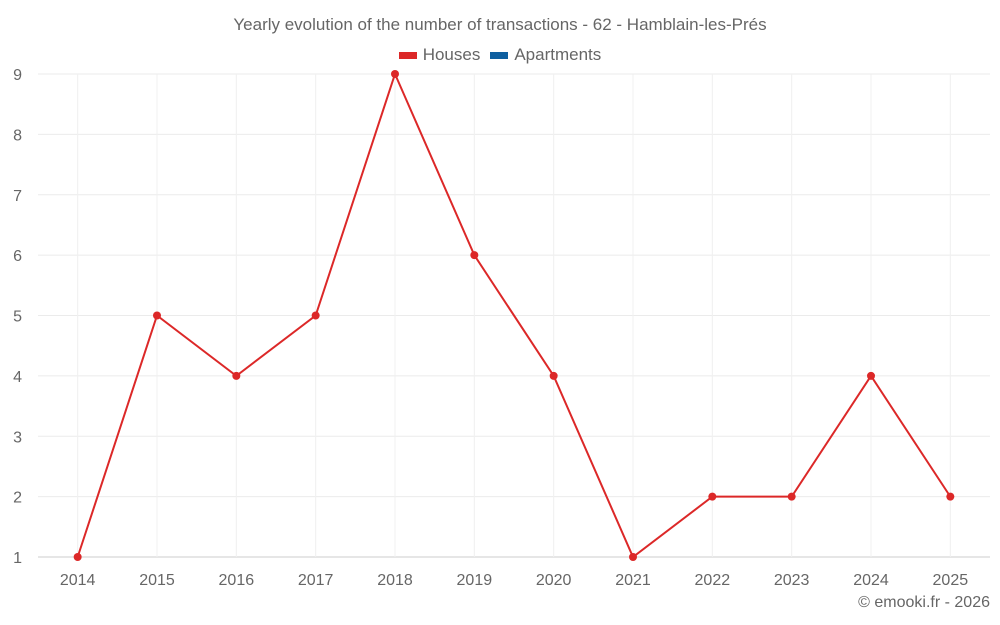 This screenshot has width=1000, height=625. I want to click on legend-label-apartments: Apartments, so click(558, 54).